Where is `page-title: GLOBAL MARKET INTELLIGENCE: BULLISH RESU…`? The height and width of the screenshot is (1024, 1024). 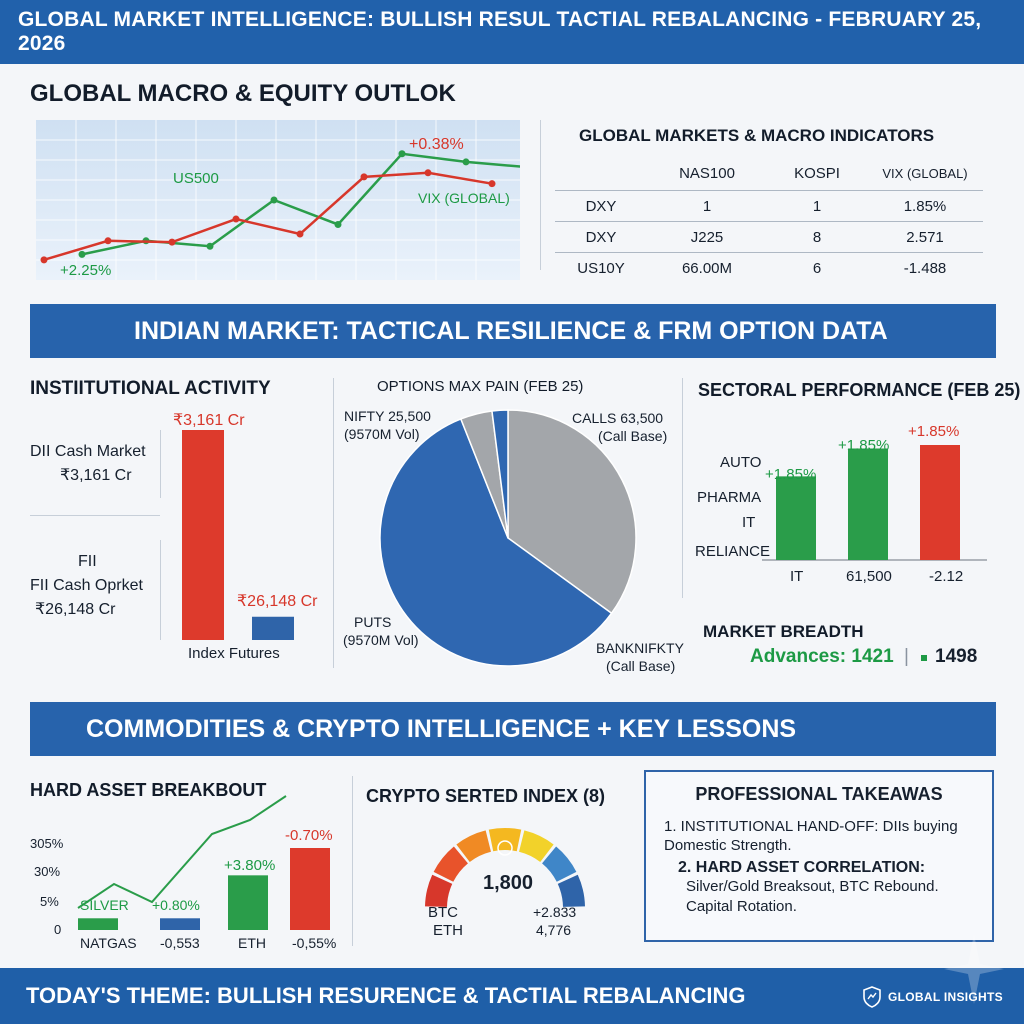
page-title: GLOBAL MARKET INTELLIGENCE: BULLISH RESU… is located at coordinates (500, 31).